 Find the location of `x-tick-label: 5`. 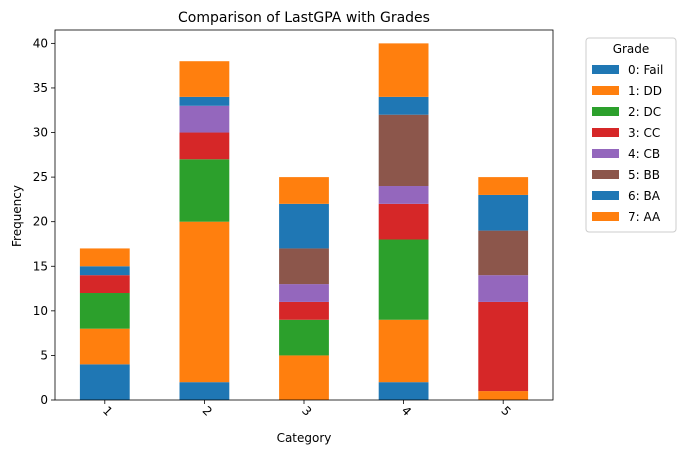

x-tick-label: 5 is located at coordinates (505, 411).